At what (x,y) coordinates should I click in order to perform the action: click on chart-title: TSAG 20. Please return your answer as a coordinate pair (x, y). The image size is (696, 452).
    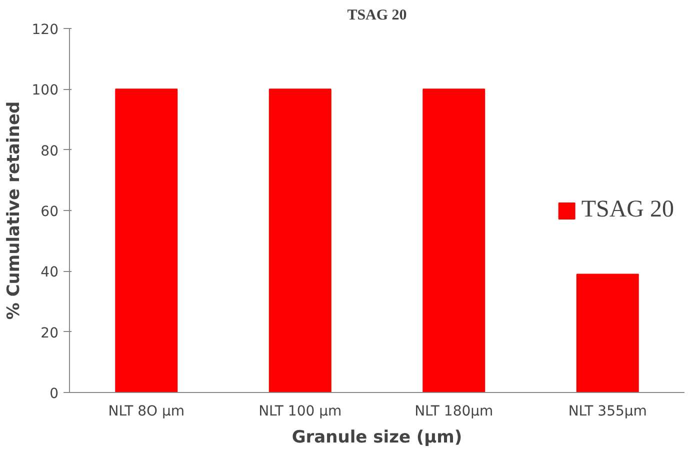
    Looking at the image, I should click on (377, 16).